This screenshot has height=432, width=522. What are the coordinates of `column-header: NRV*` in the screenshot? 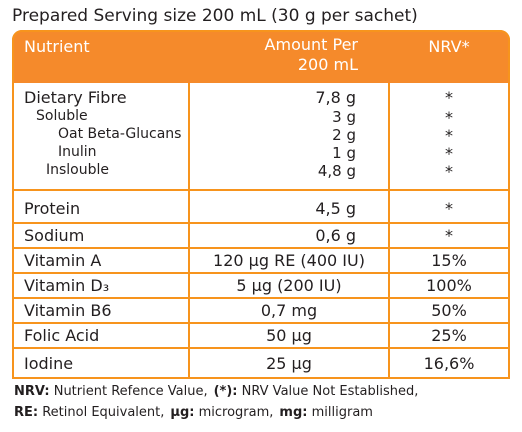 It's located at (449, 46).